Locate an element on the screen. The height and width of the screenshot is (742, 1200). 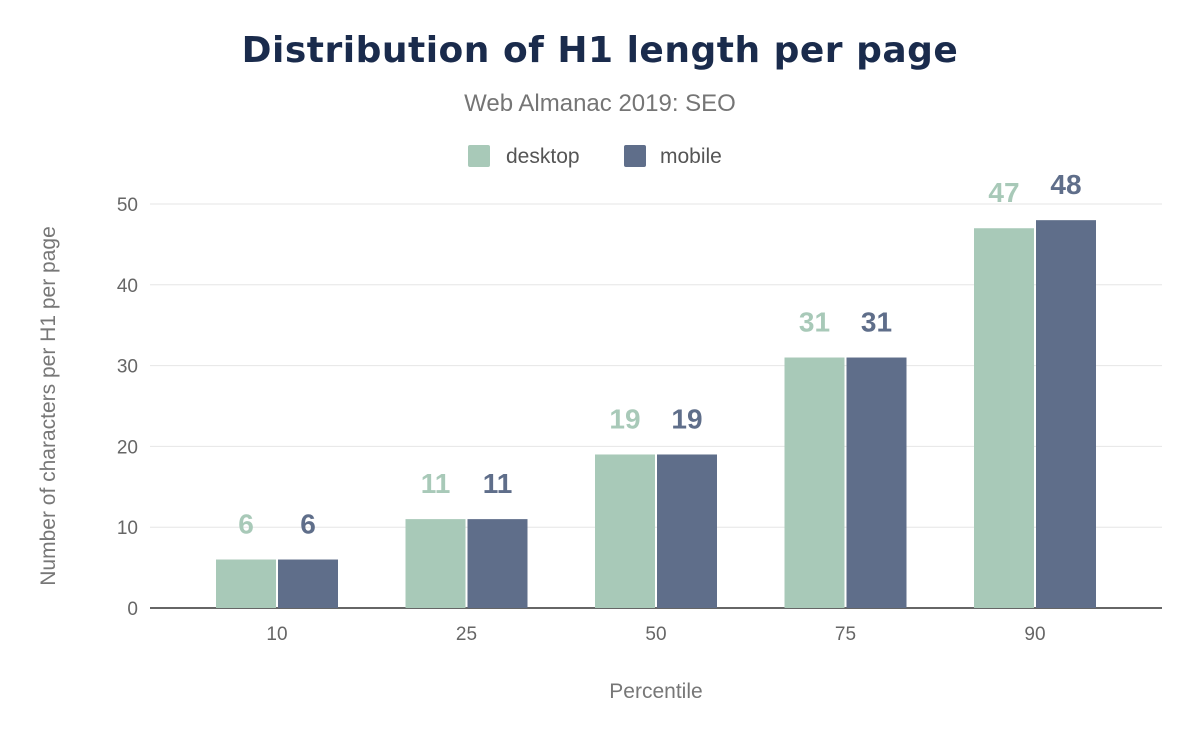
data-label-mobile: 48 is located at coordinates (1065, 184).